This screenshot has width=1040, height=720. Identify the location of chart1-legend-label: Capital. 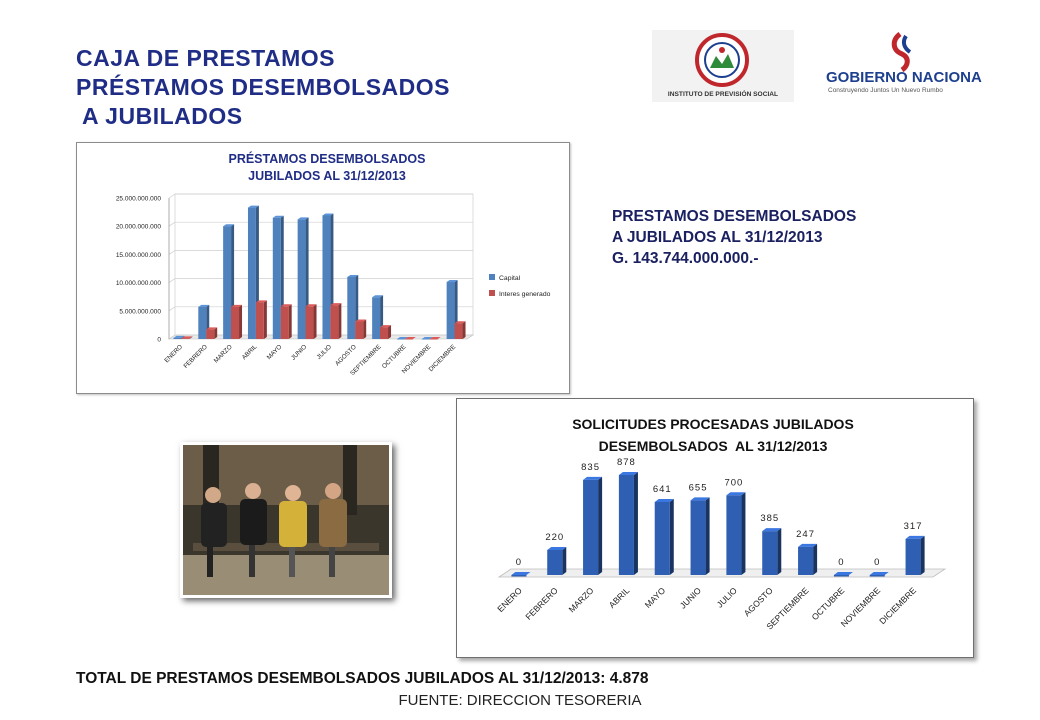
(510, 278).